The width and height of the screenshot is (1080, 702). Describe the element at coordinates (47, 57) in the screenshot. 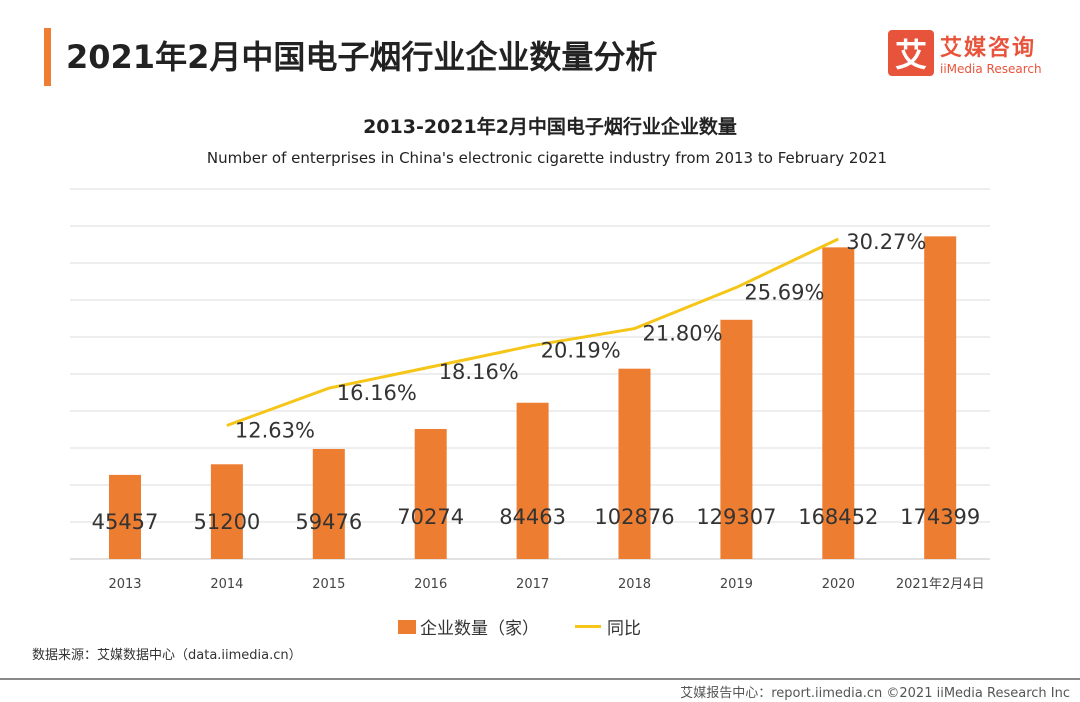

I see `title-accent-bar` at that location.